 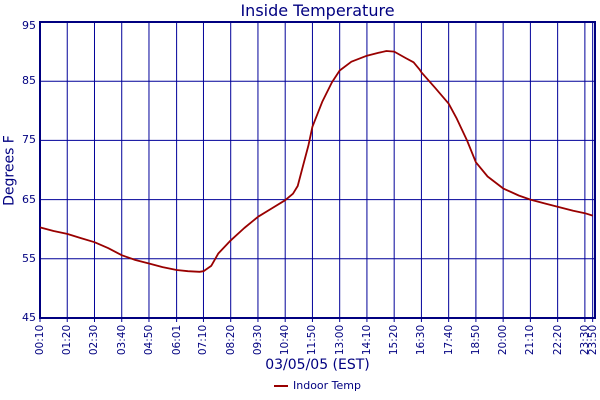 I want to click on y-tick-label: 45, so click(x=29, y=317).